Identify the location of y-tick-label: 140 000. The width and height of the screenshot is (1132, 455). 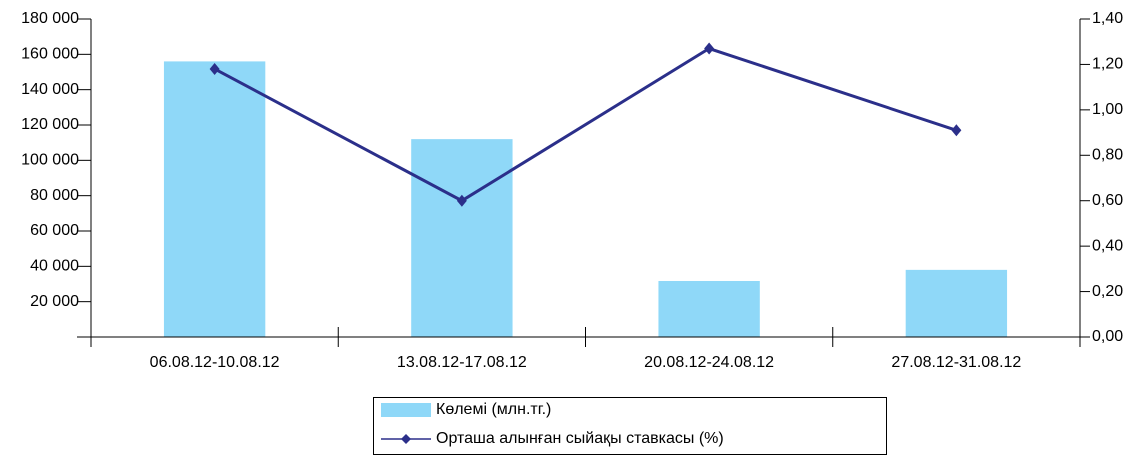
(50, 89).